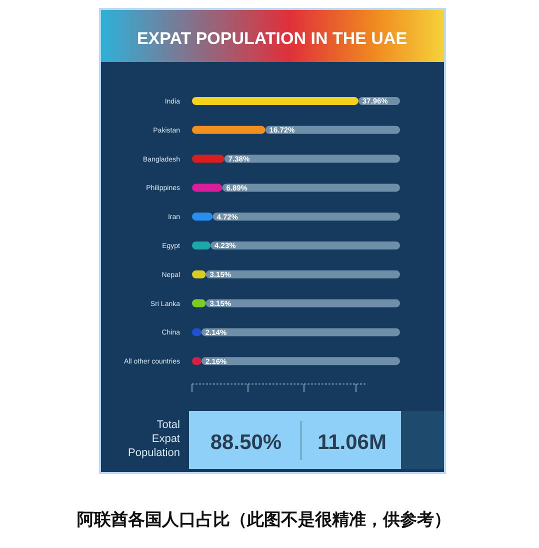 The height and width of the screenshot is (548, 539). I want to click on text: Total Expat Population, so click(154, 439).